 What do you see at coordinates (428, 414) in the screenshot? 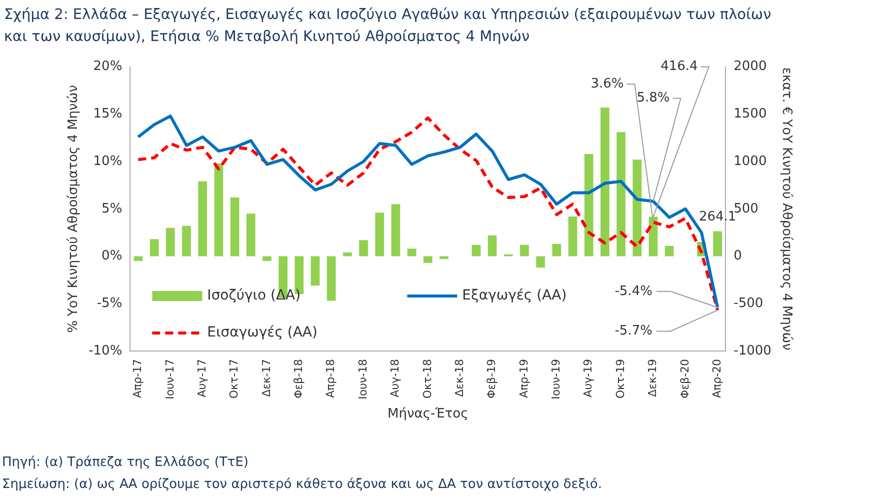
I see `x-axis-title: Μήνας-Έτος` at bounding box center [428, 414].